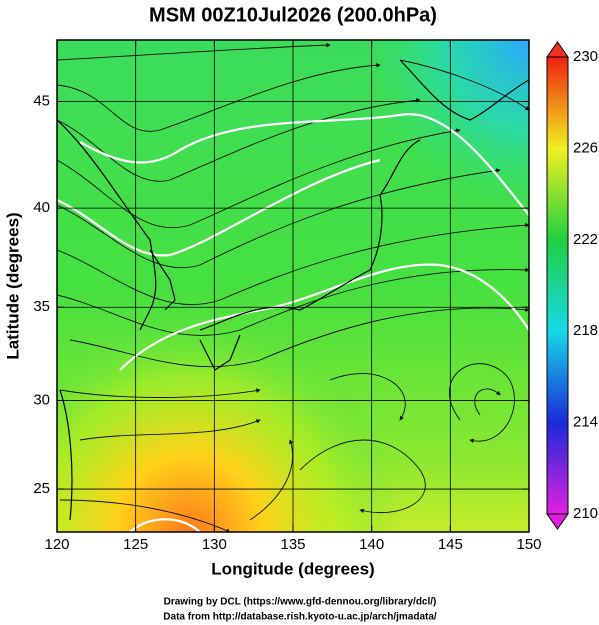  I want to click on colorbar-tick-label: 222, so click(585, 239).